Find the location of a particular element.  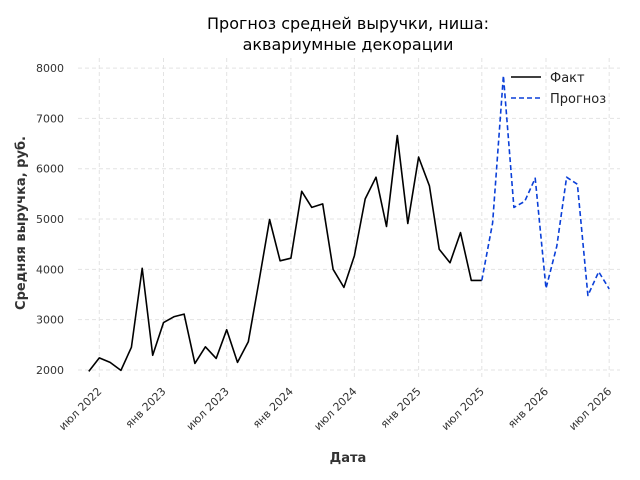

legend: Факт Прогноз is located at coordinates (558, 89).